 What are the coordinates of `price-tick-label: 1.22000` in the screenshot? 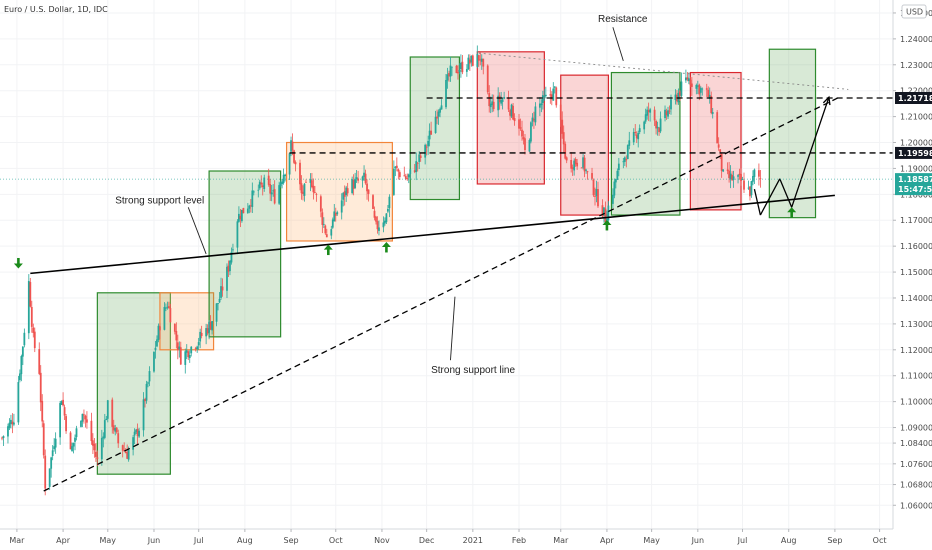 It's located at (916, 91).